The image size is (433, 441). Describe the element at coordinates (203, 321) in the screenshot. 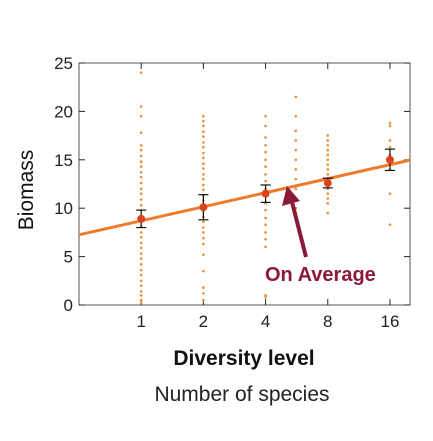

I see `x-tick-label: 2` at that location.